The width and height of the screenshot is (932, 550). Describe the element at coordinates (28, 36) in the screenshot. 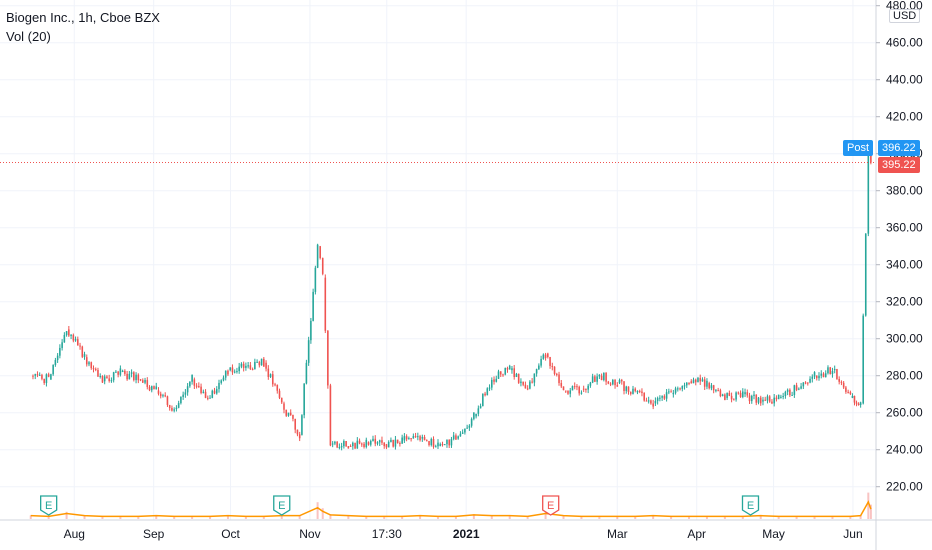

I see `volume-indicator-label: Vol (20)` at that location.